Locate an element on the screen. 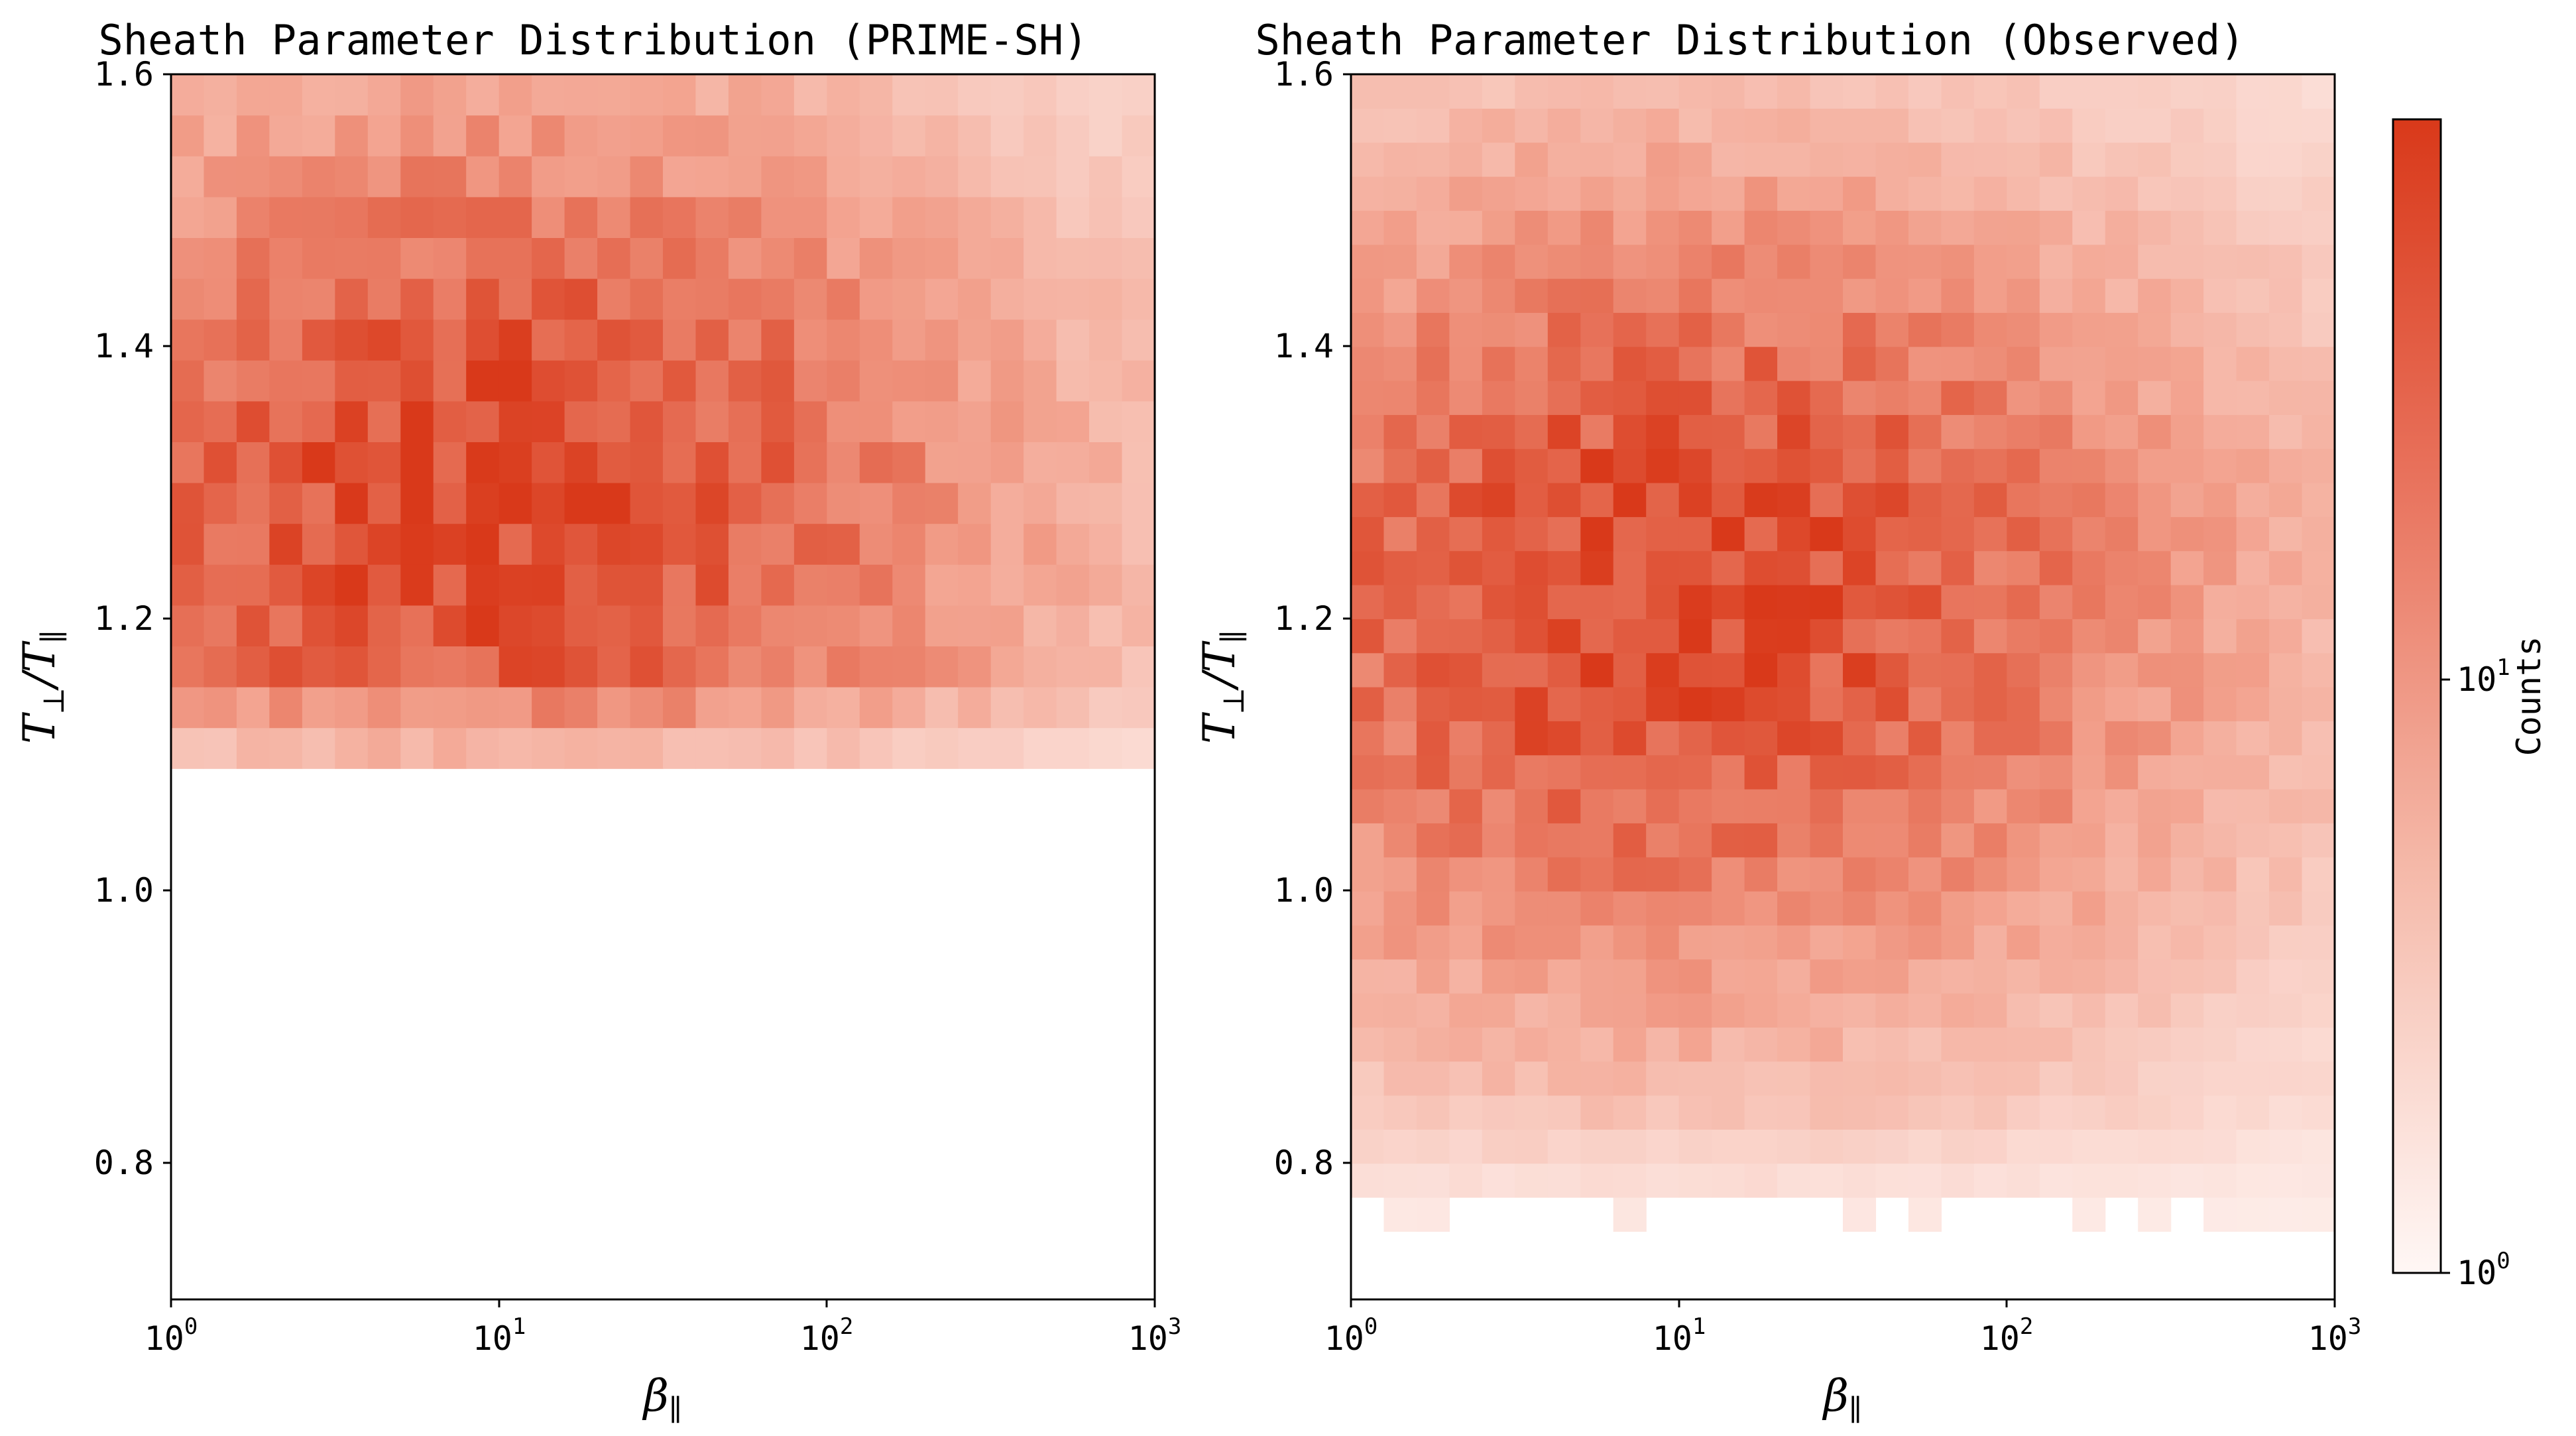 The height and width of the screenshot is (1436, 2576). x-axis-label: β∥ is located at coordinates (662, 1399).